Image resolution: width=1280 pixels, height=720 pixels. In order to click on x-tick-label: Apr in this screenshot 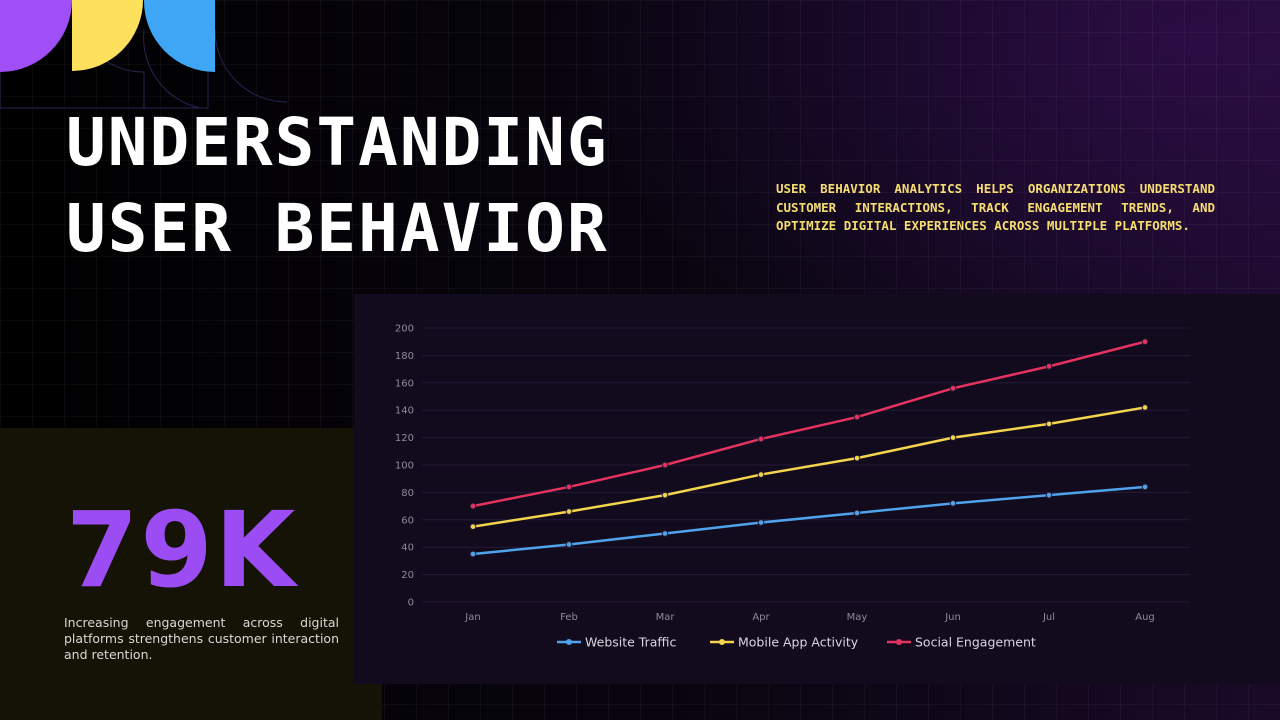, I will do `click(761, 617)`.